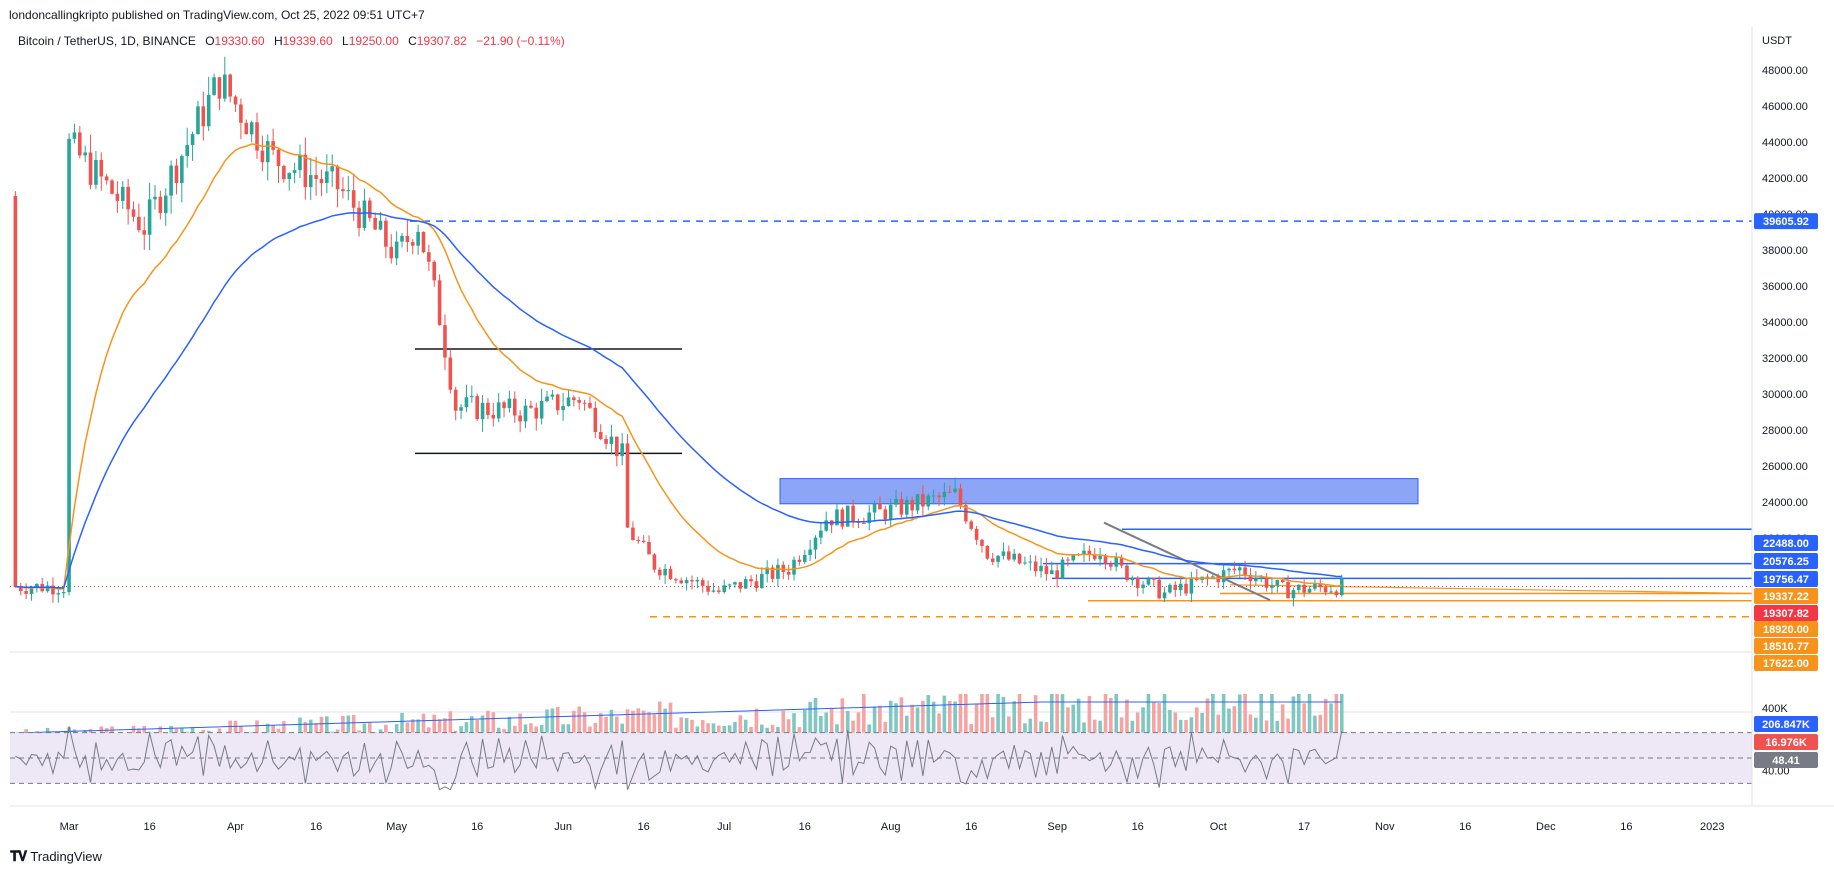 This screenshot has width=1834, height=875. I want to click on price-tick-label: 26000.00, so click(1785, 467).